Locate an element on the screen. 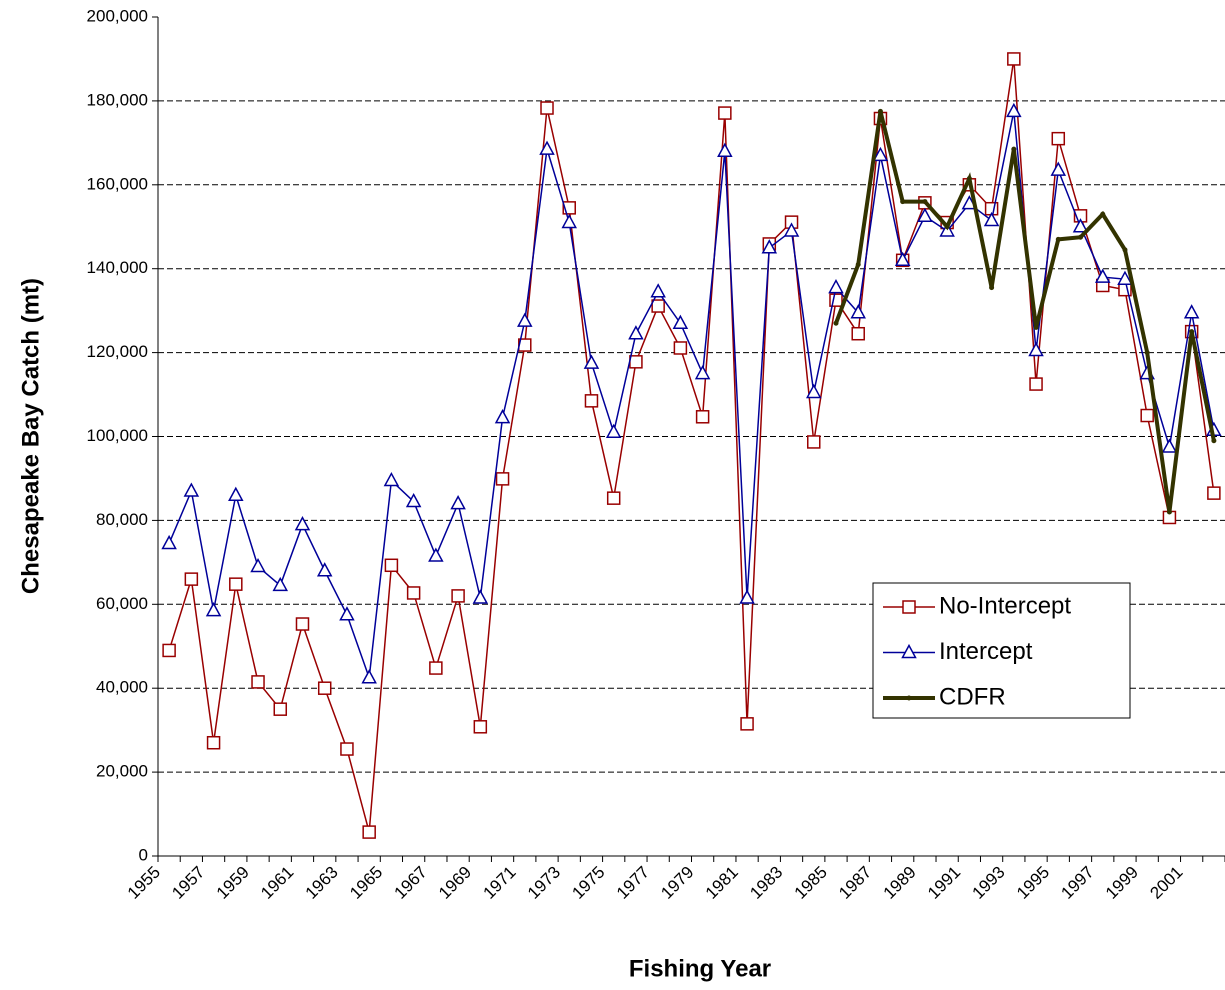 This screenshot has height=990, width=1225. line is located at coordinates (1025, 311).